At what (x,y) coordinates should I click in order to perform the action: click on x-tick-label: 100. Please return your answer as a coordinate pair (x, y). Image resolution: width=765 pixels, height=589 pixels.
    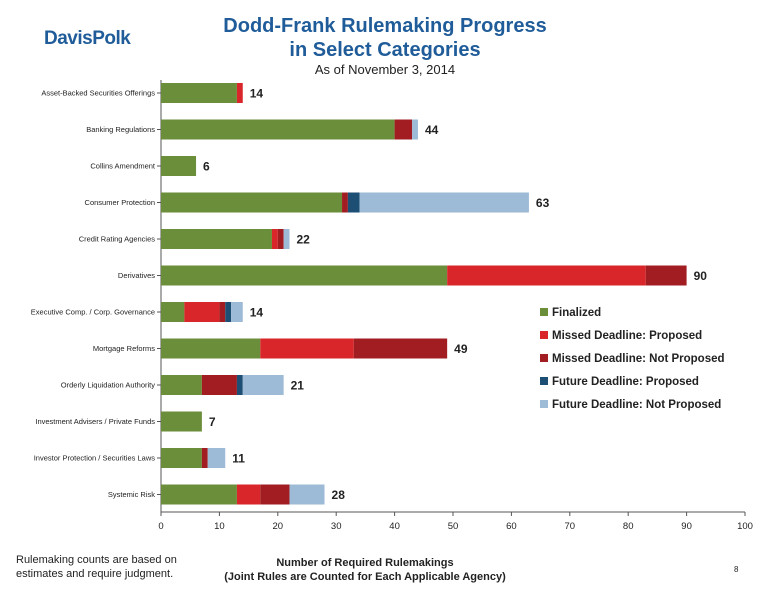
    Looking at the image, I should click on (745, 526).